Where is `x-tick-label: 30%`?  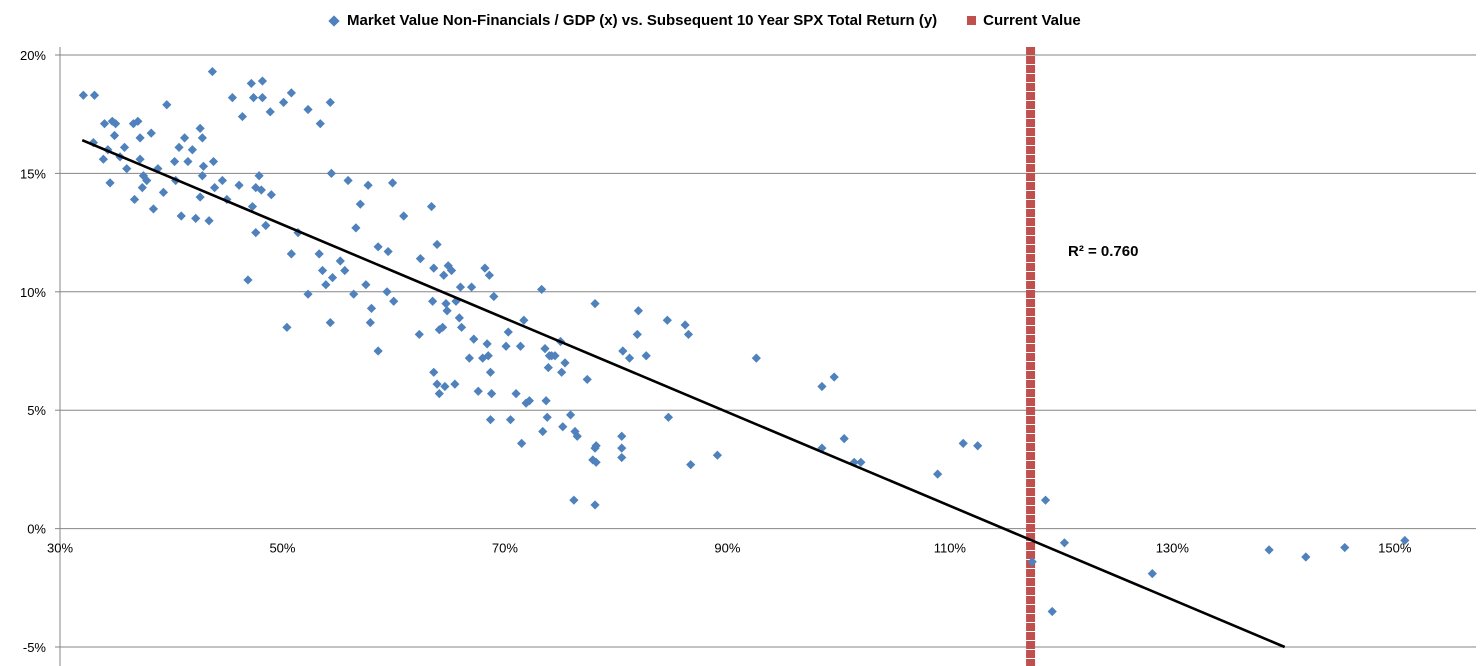
x-tick-label: 30% is located at coordinates (60, 548).